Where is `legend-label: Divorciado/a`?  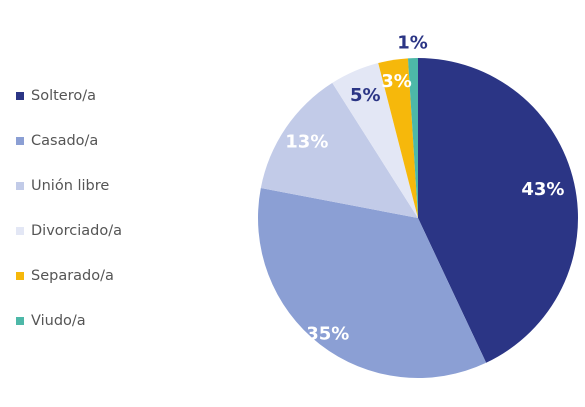 legend-label: Divorciado/a is located at coordinates (76, 231).